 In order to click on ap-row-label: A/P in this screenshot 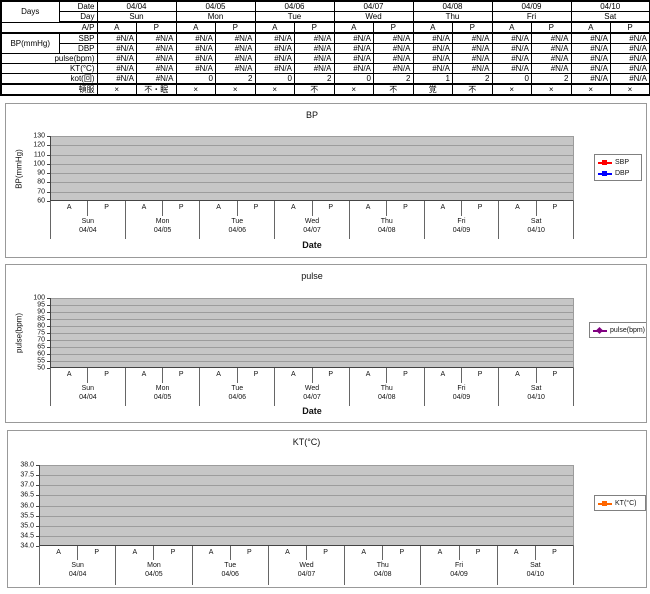, I will do `click(49, 27)`.